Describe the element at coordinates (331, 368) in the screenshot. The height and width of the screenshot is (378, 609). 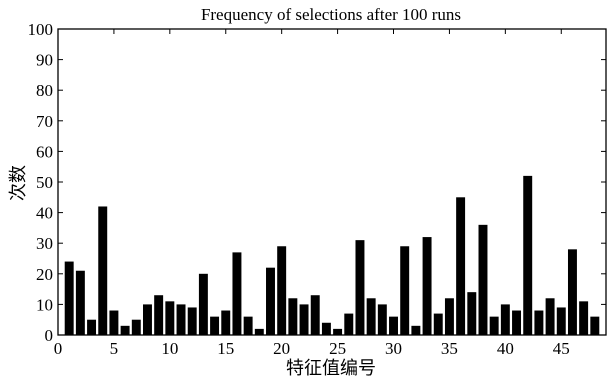
I see `x-axis-label: 特征值编号` at that location.